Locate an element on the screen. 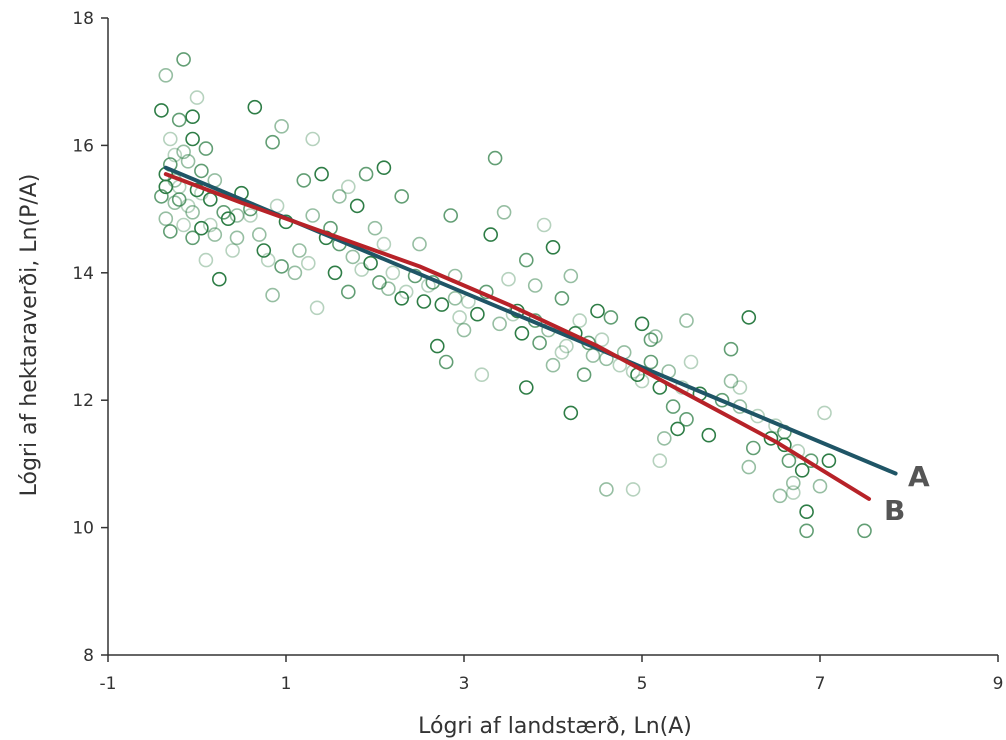 This screenshot has height=740, width=1006. y-tick-label: 16 is located at coordinates (83, 146).